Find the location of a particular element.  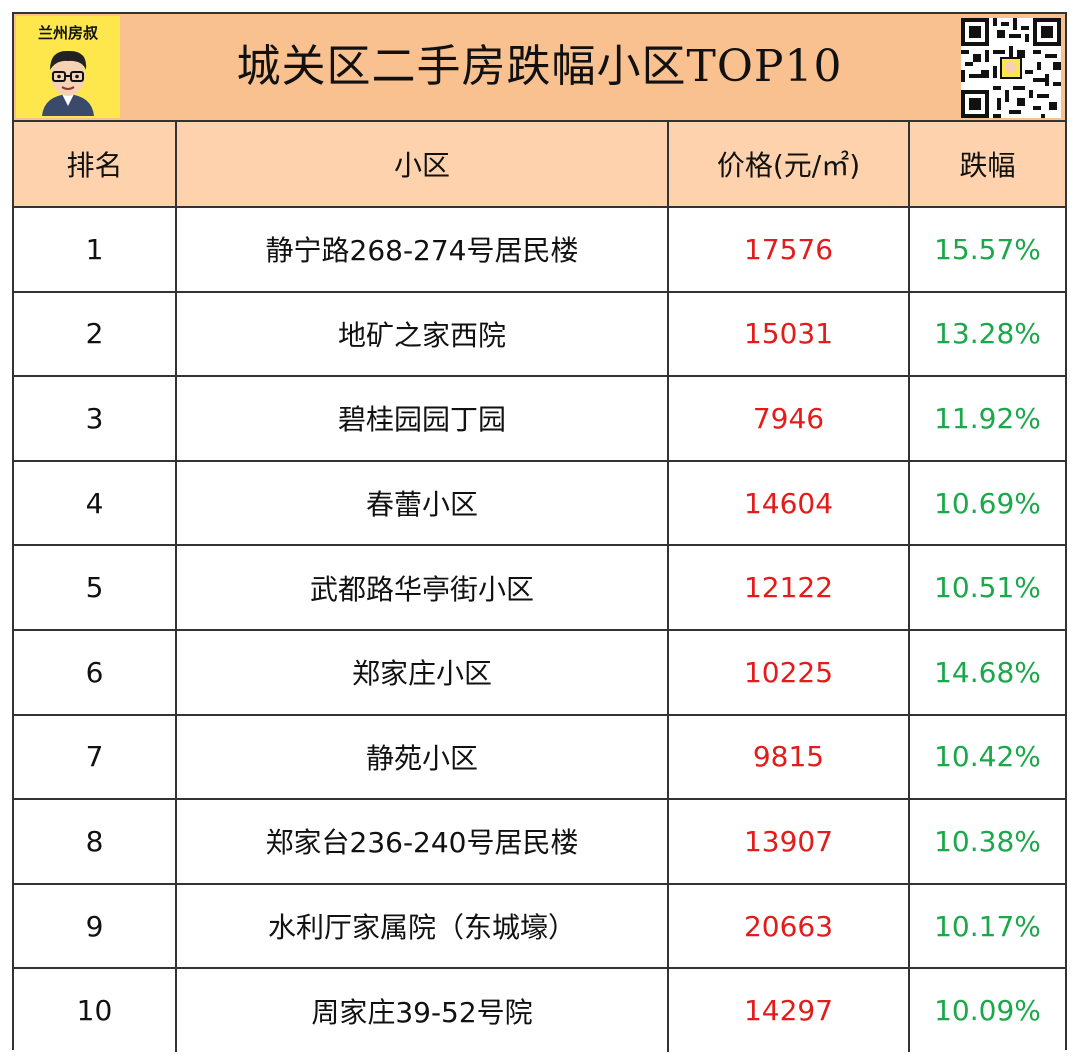

rank-cell: 10 is located at coordinates (95, 1009).